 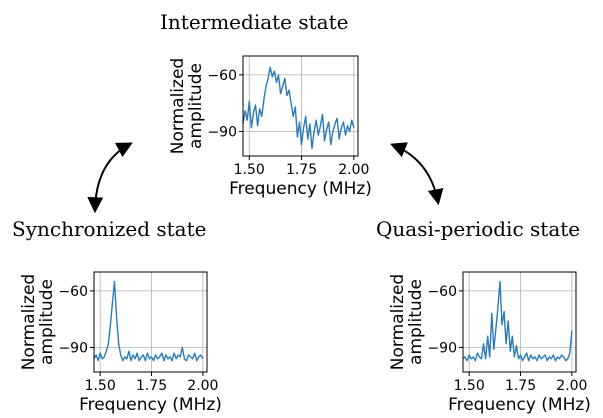 I want to click on x-axis-label-synchronized: Frequency (MHz), so click(x=150, y=405).